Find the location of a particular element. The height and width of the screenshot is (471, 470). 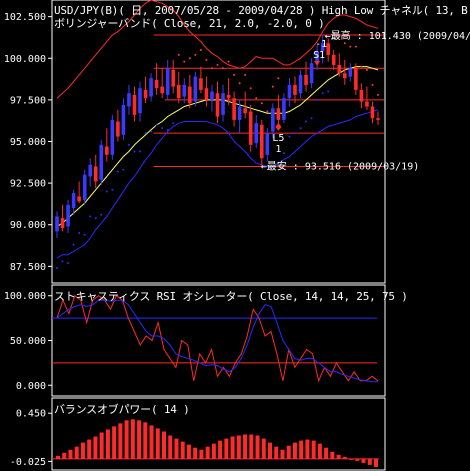

y-tick-label: 97.500 is located at coordinates (28, 100).